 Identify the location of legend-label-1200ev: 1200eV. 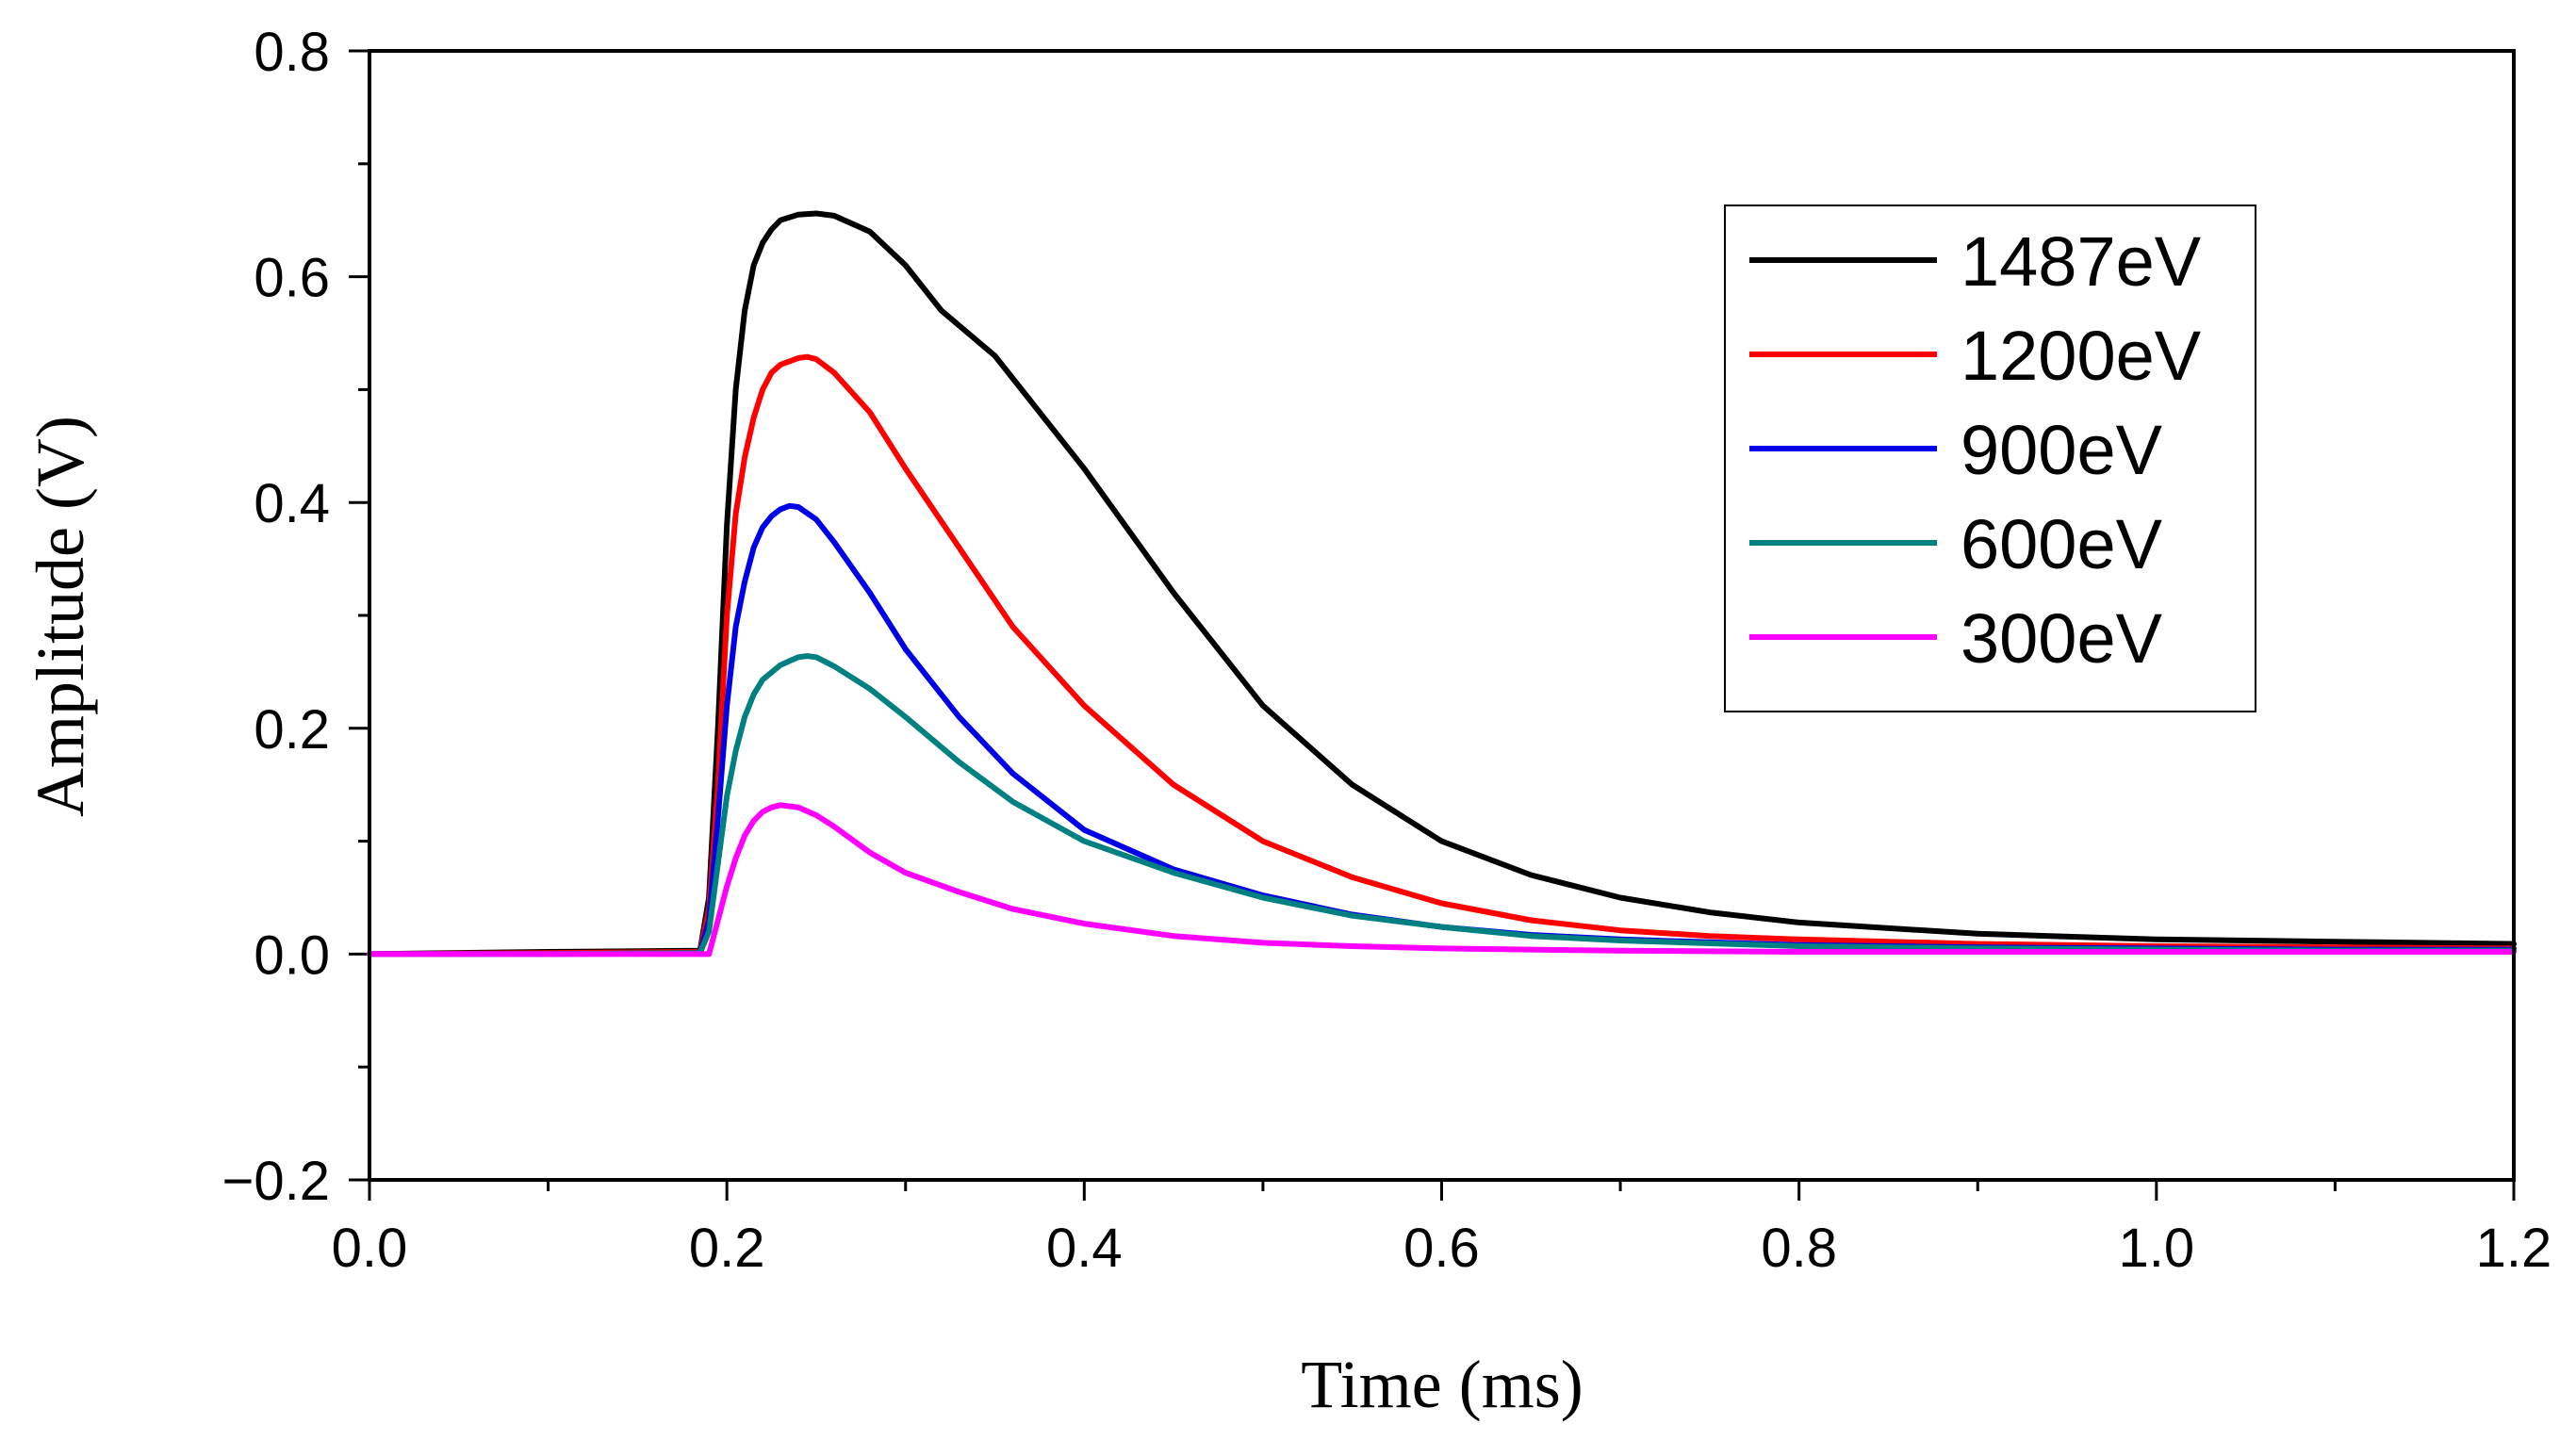
(2081, 356).